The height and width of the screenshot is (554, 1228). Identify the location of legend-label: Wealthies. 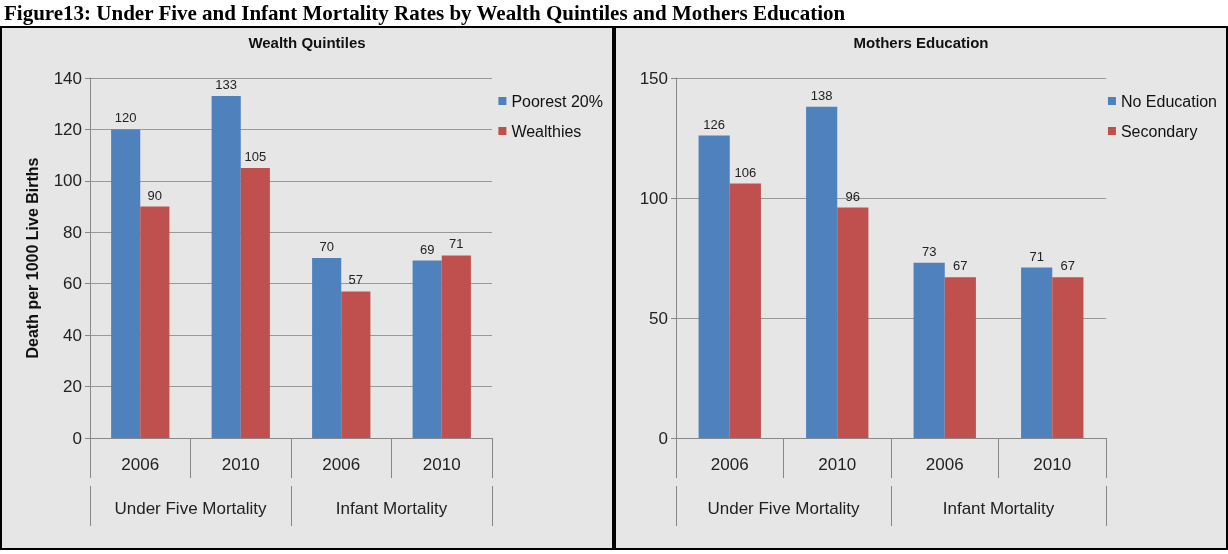
(546, 131).